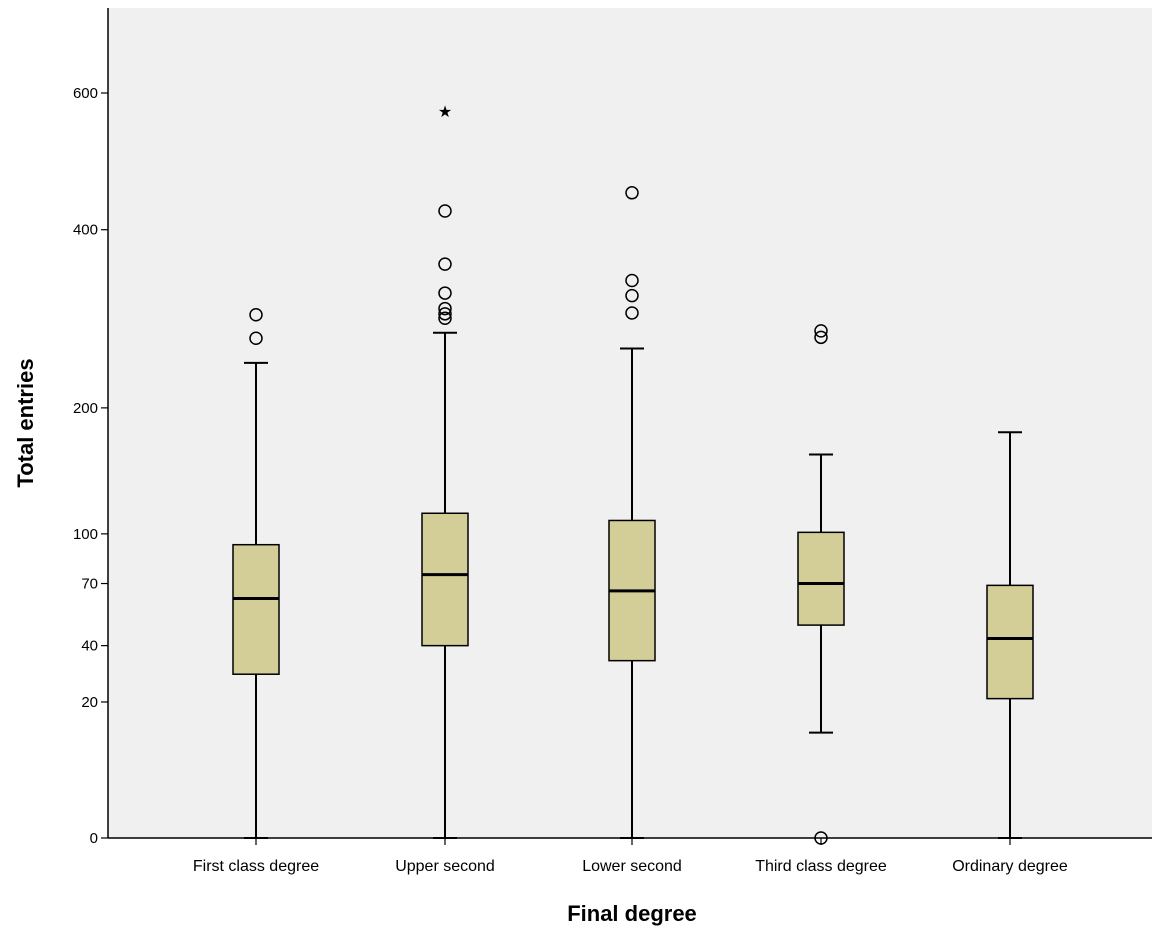  I want to click on y-tick-label: 70, so click(89, 584).